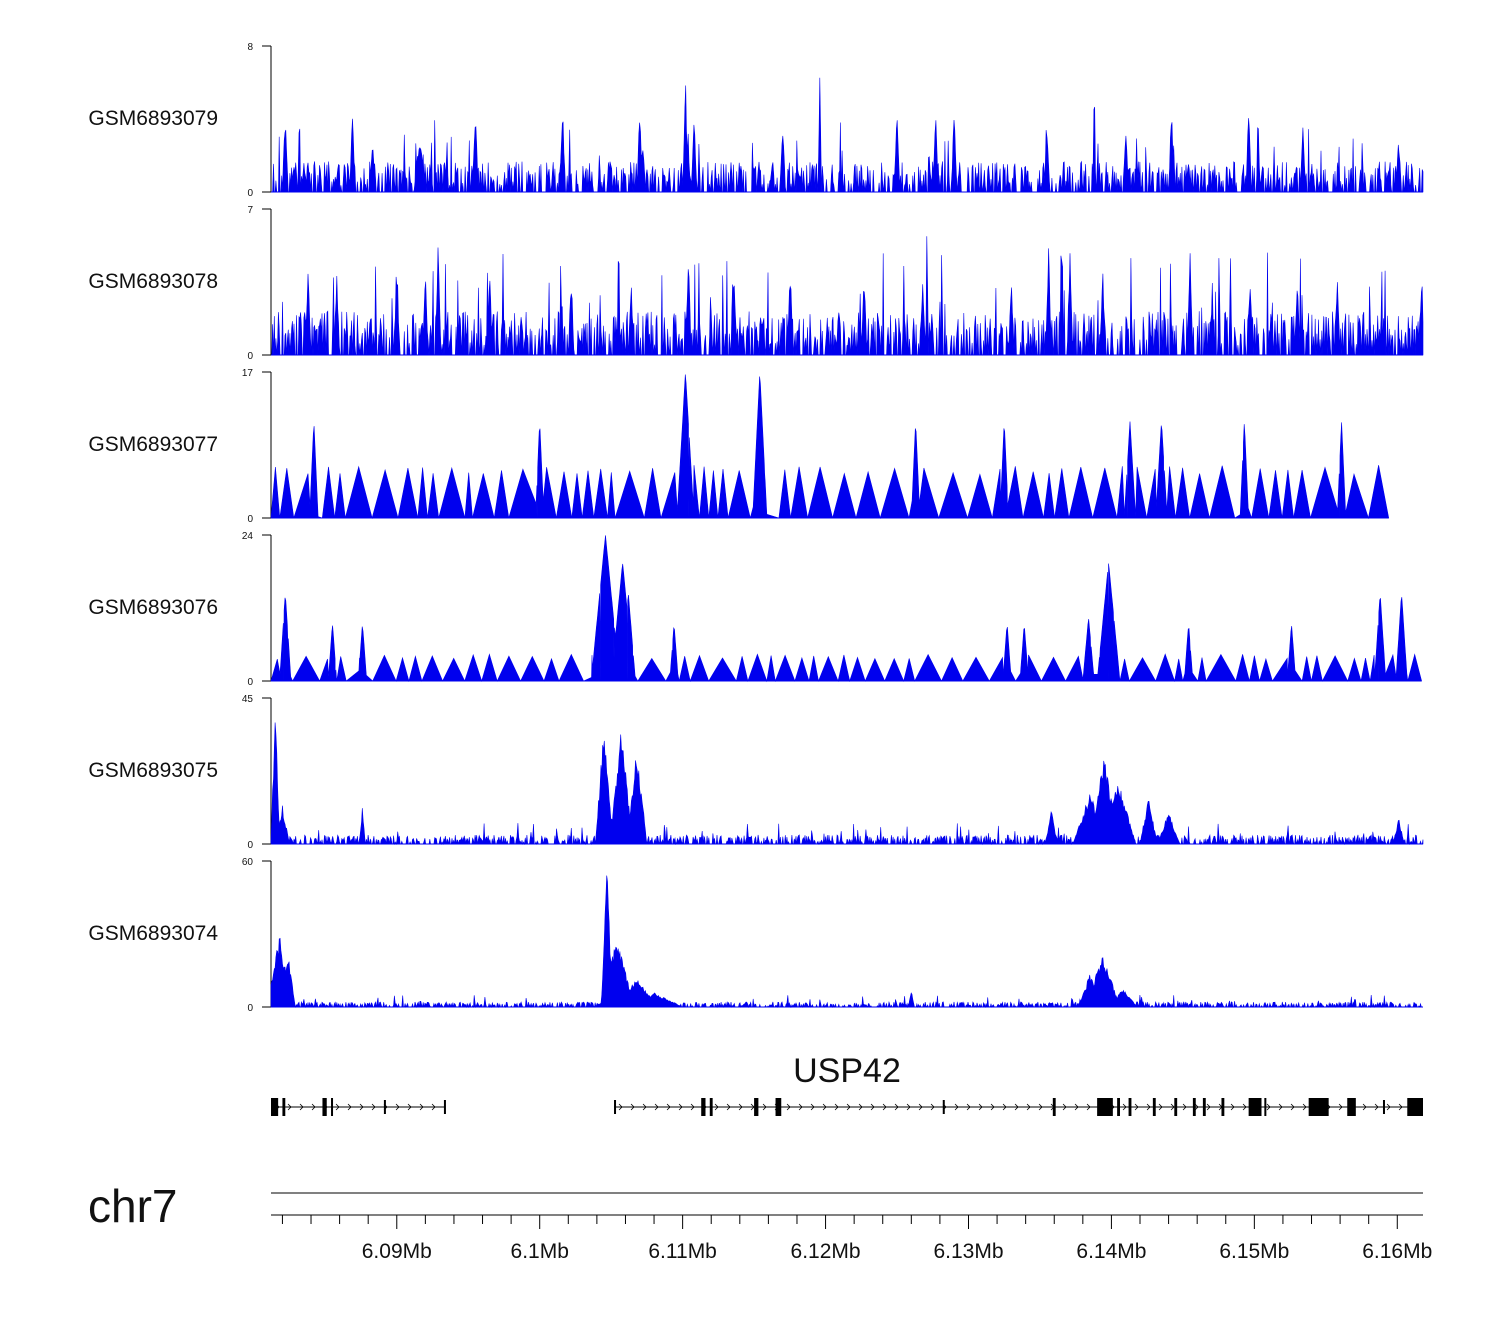 Image resolution: width=1500 pixels, height=1320 pixels. Describe the element at coordinates (153, 933) in the screenshot. I see `track-label: GSM6893074` at that location.